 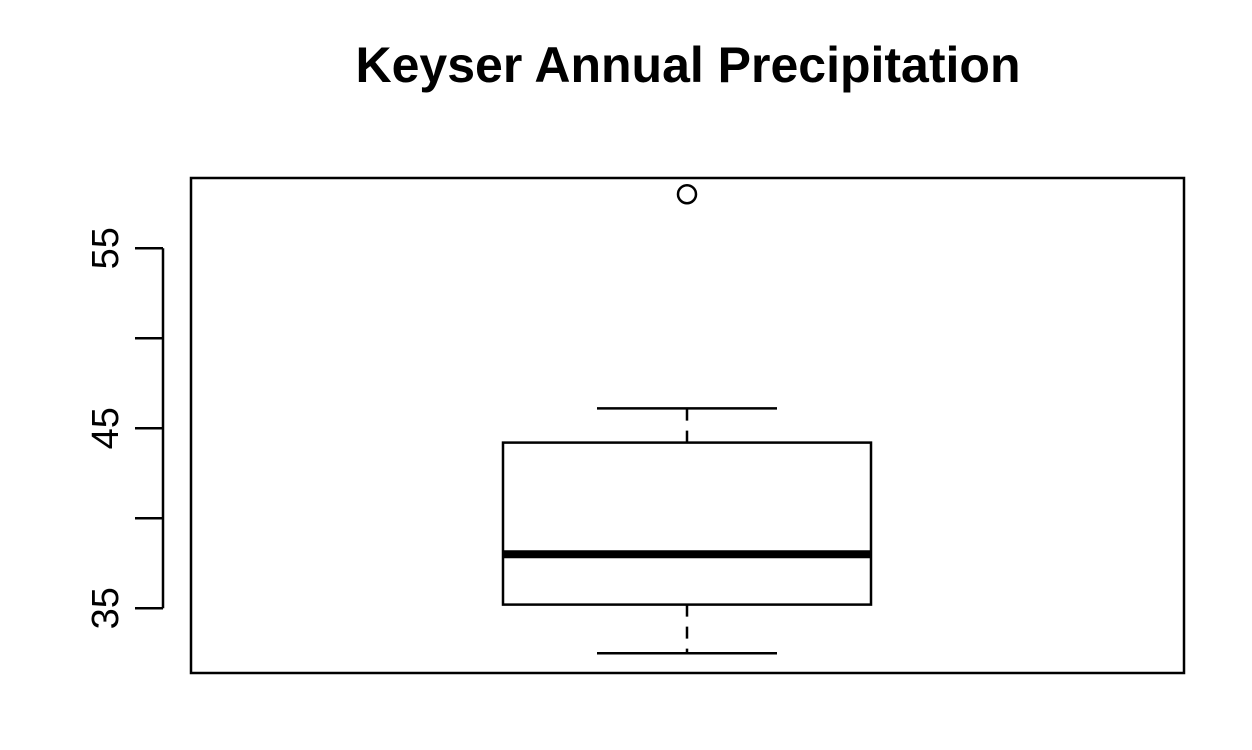 What do you see at coordinates (106, 248) in the screenshot?
I see `y-tick-label: 55` at bounding box center [106, 248].